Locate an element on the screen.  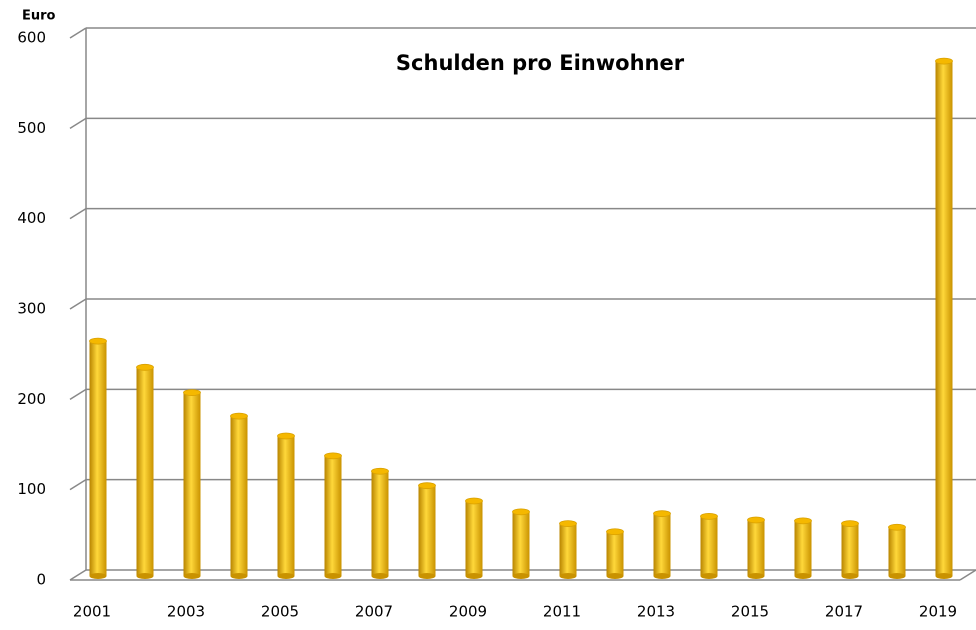
x-tick-label: 2005 is located at coordinates (280, 612).